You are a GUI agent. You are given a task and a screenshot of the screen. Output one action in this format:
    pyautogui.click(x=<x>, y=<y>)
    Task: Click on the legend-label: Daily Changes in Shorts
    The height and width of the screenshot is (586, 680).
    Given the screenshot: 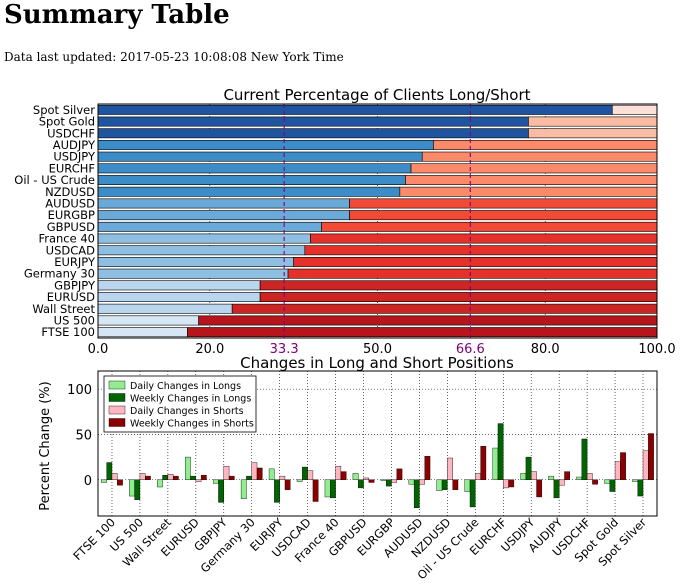 What is the action you would take?
    pyautogui.click(x=187, y=411)
    